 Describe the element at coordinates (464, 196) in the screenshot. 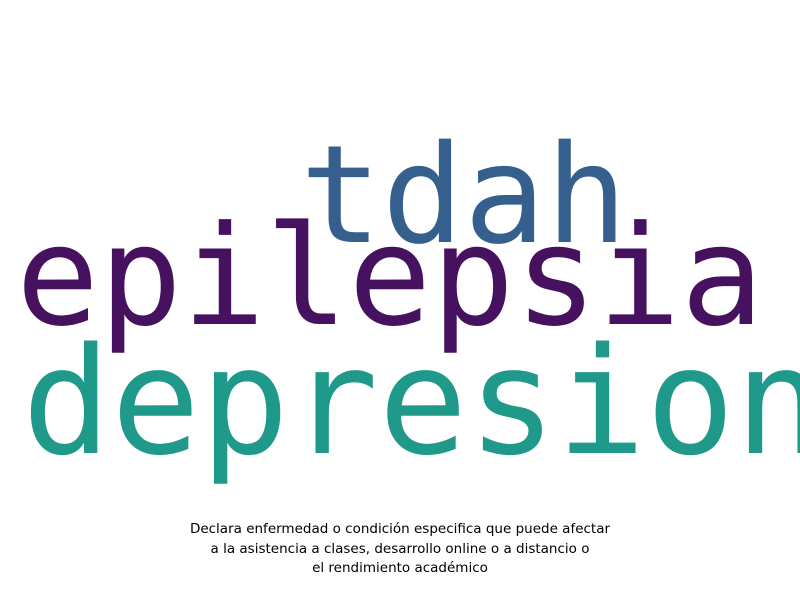

I see `word-tdah: tdah` at that location.